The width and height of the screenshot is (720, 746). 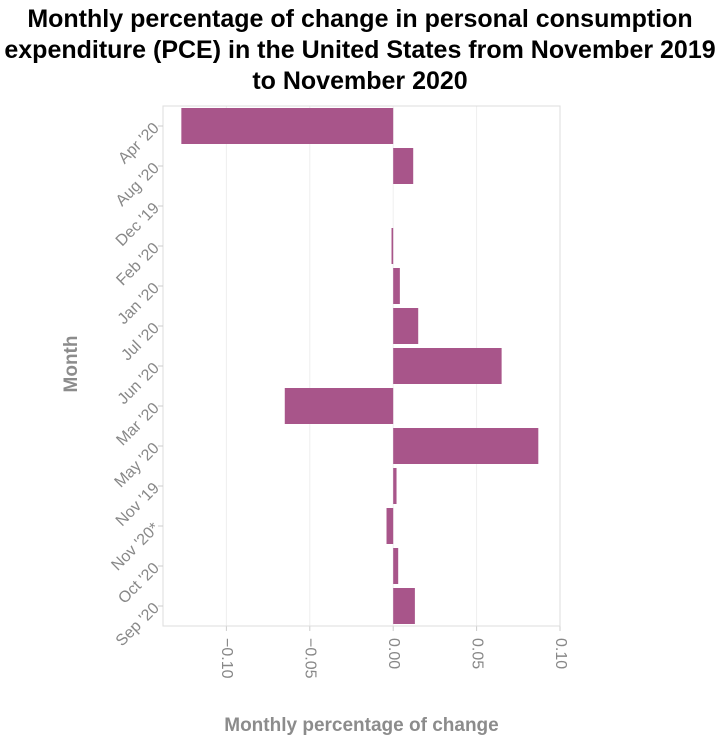 I want to click on y-tick-label: May '20, so click(x=137, y=465).